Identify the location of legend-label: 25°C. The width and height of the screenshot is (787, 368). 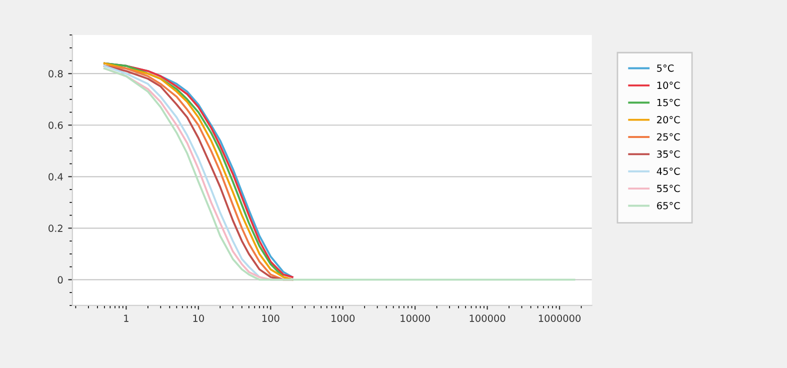
(668, 137).